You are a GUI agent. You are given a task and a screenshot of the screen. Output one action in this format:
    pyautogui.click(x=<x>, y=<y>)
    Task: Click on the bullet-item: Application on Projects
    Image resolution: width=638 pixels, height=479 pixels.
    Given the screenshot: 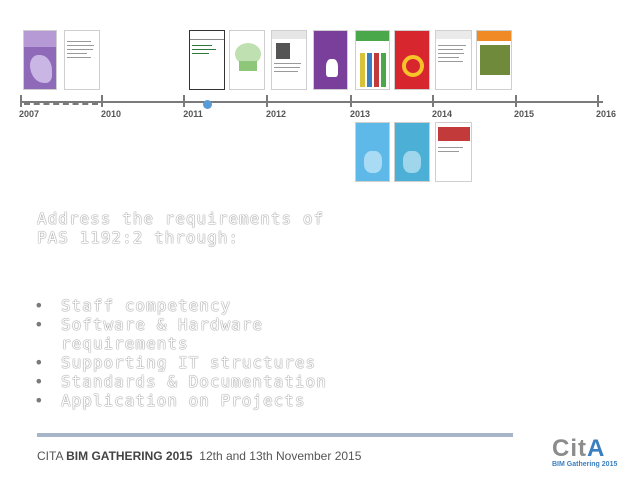 What is the action you would take?
    pyautogui.click(x=199, y=400)
    